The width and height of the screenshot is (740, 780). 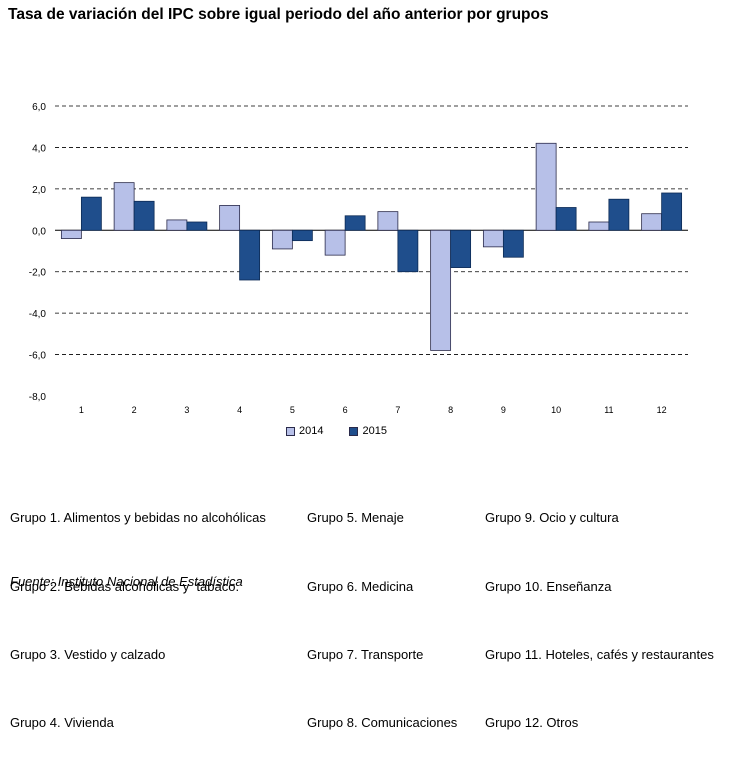 What do you see at coordinates (397, 410) in the screenshot?
I see `x-tick-label: 7` at bounding box center [397, 410].